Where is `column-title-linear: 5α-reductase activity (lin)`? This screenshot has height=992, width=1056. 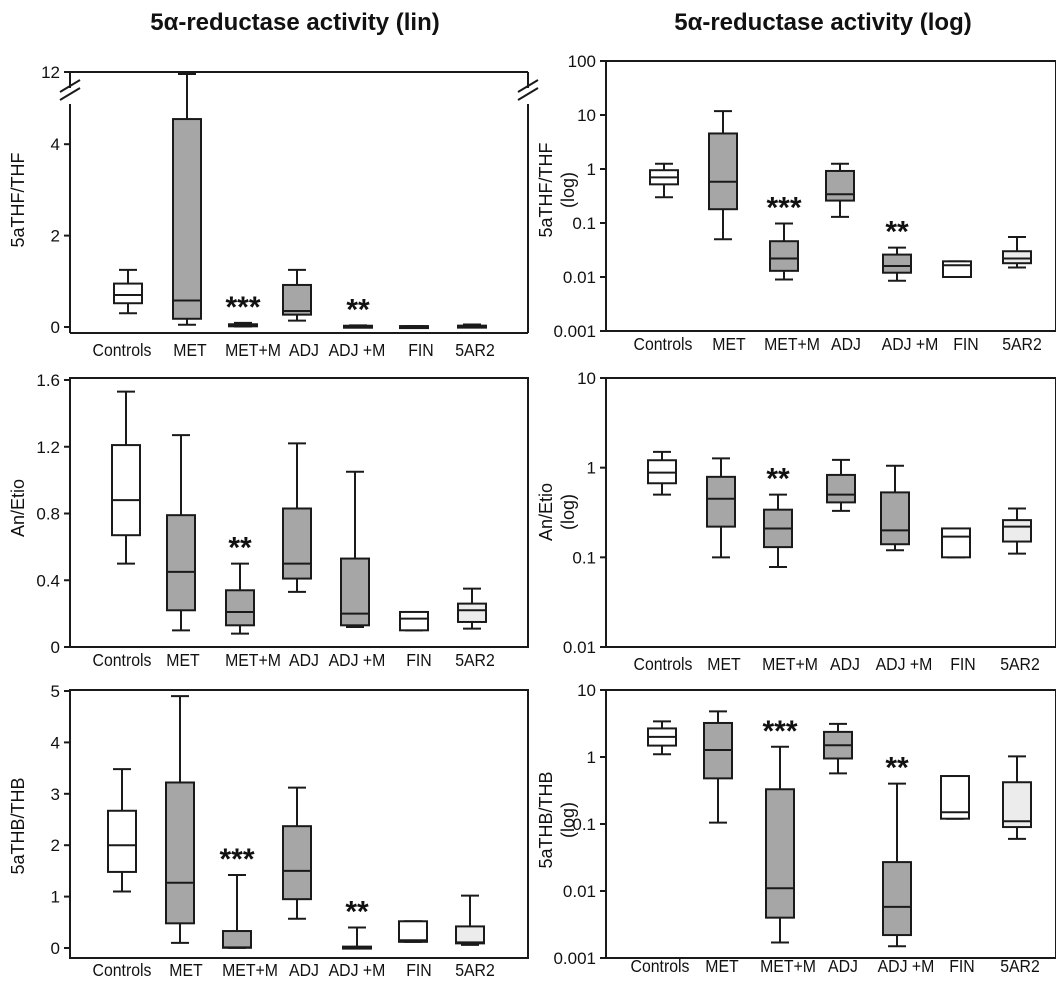
column-title-linear: 5α-reductase activity (lin) is located at coordinates (295, 22).